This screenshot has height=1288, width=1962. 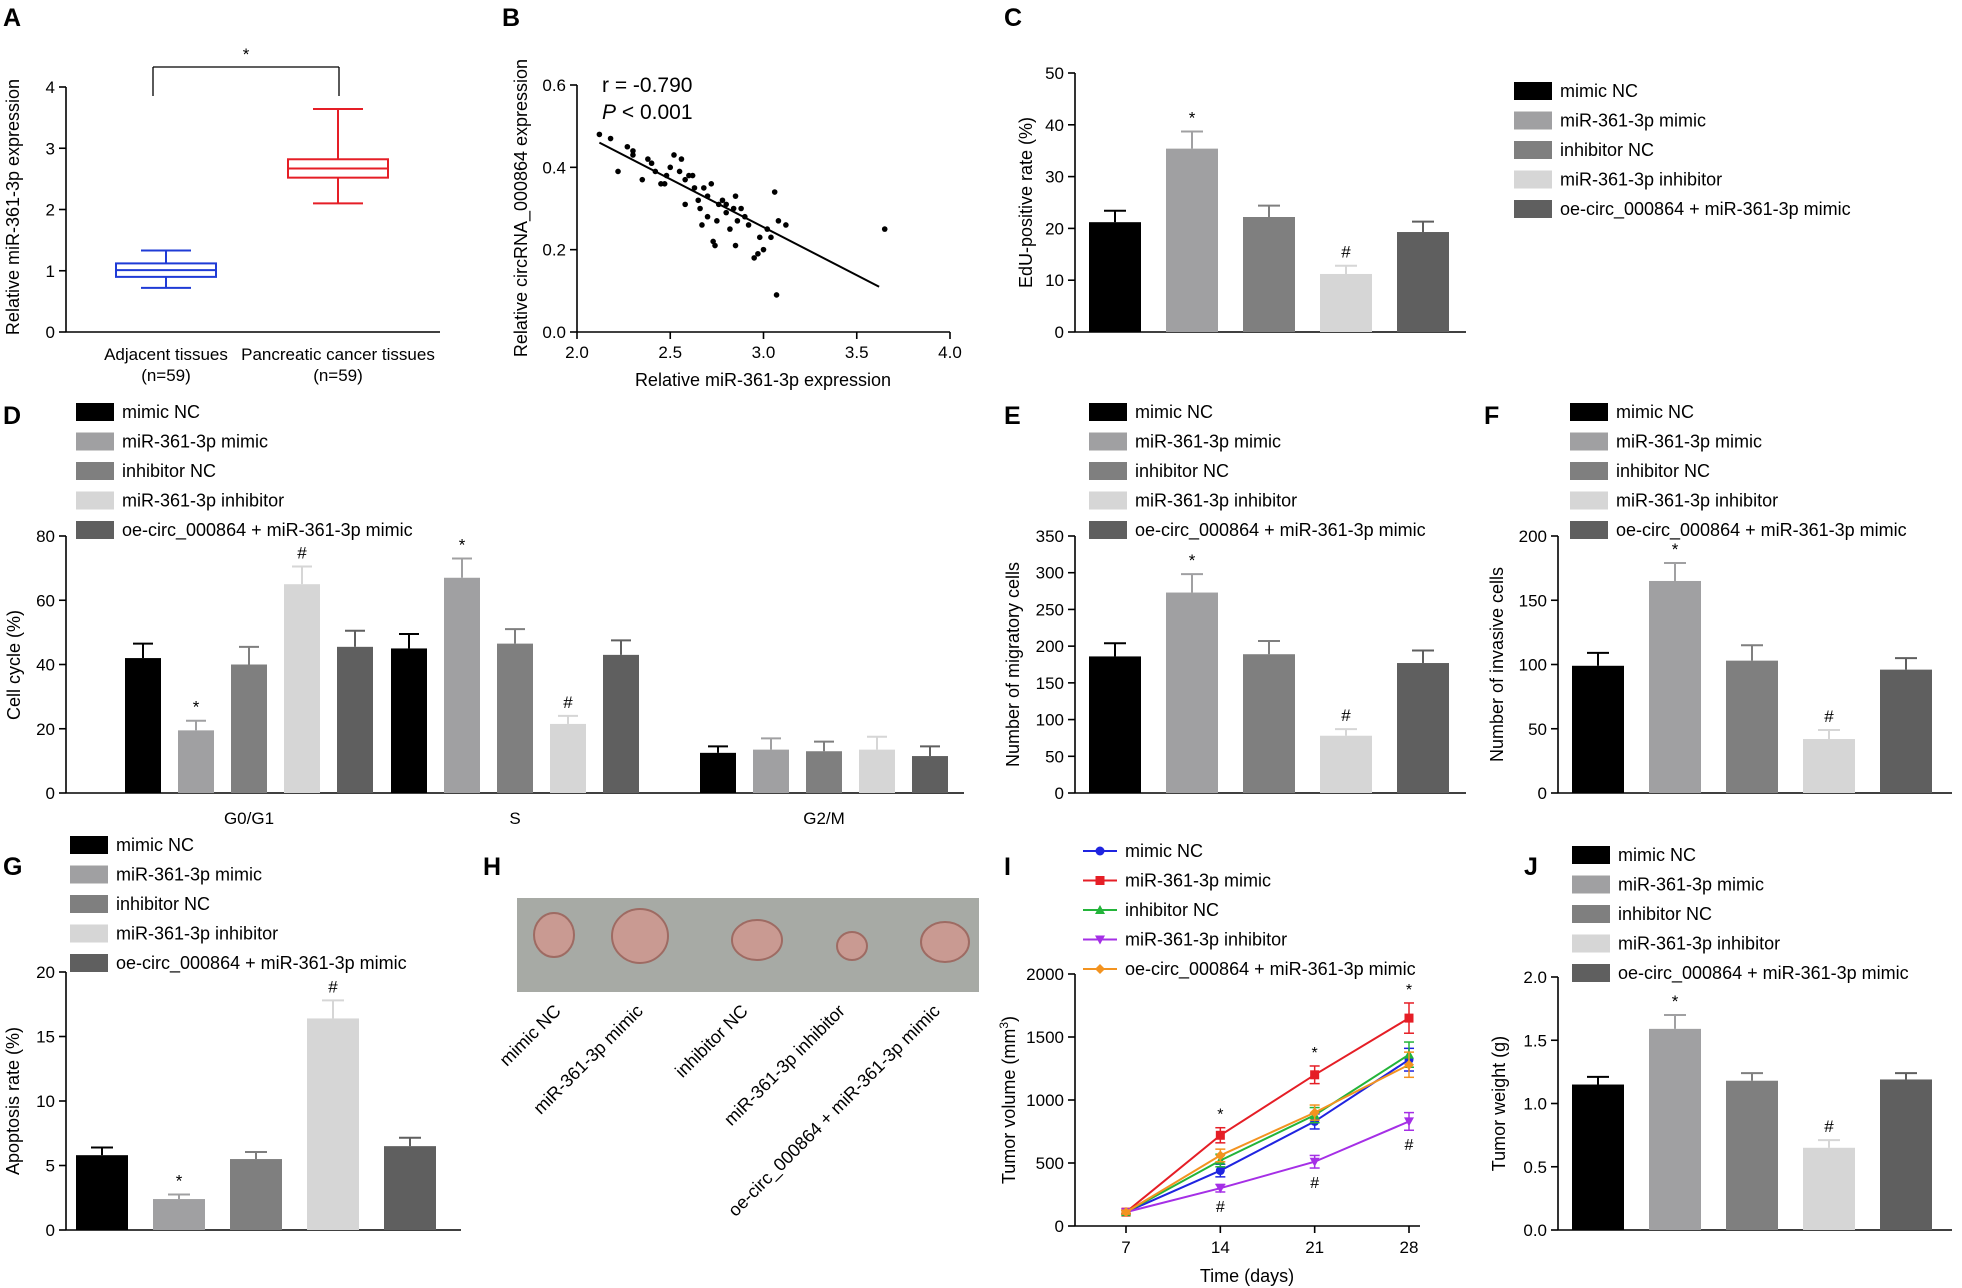 I want to click on y-tick-label: 60, so click(x=45, y=600).